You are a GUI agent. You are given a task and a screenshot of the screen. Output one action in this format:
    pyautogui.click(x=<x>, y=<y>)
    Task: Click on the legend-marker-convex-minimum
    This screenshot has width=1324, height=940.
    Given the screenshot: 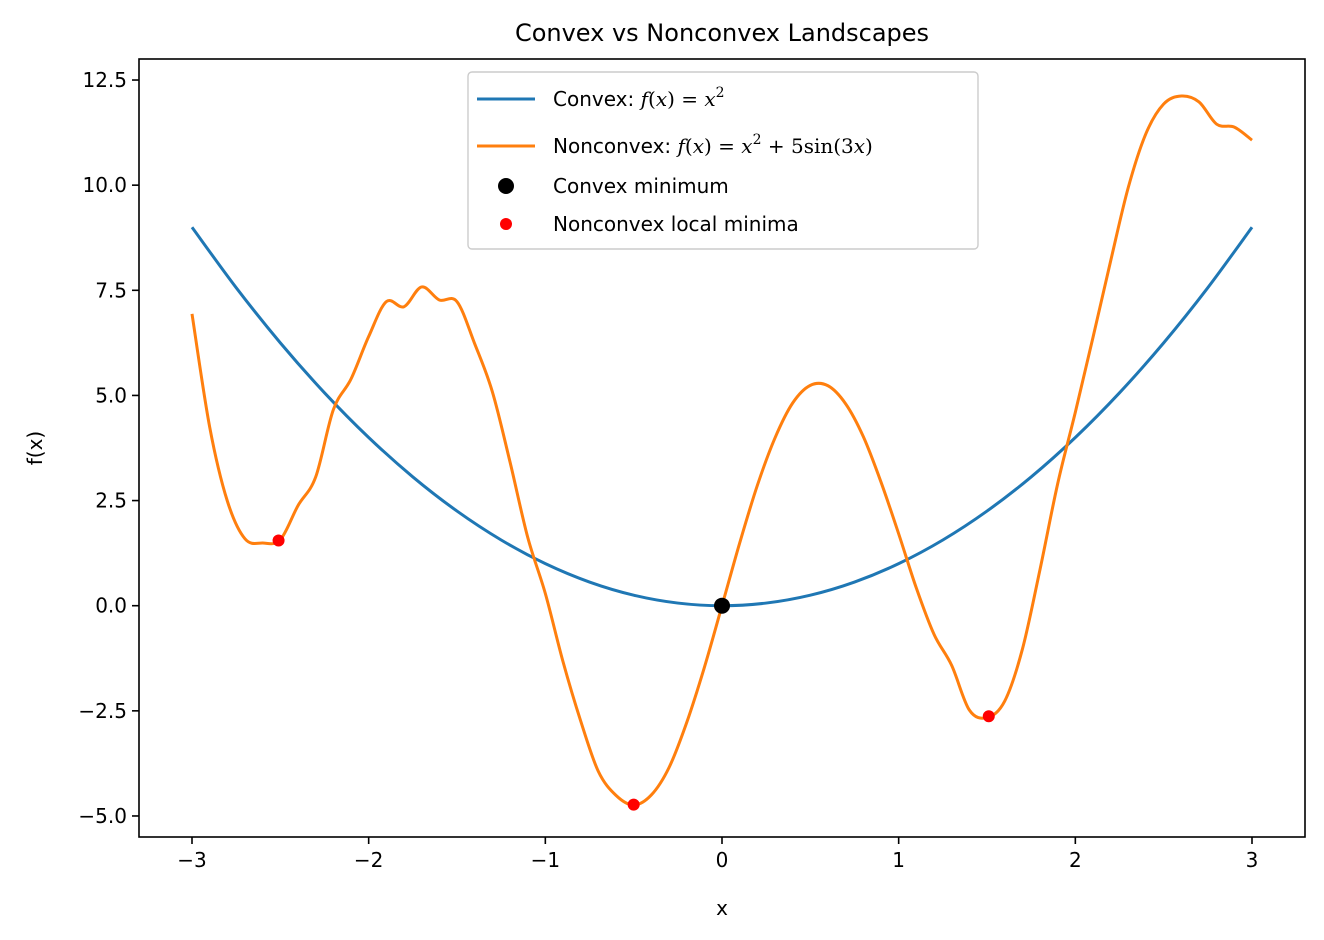 What is the action you would take?
    pyautogui.click(x=506, y=186)
    